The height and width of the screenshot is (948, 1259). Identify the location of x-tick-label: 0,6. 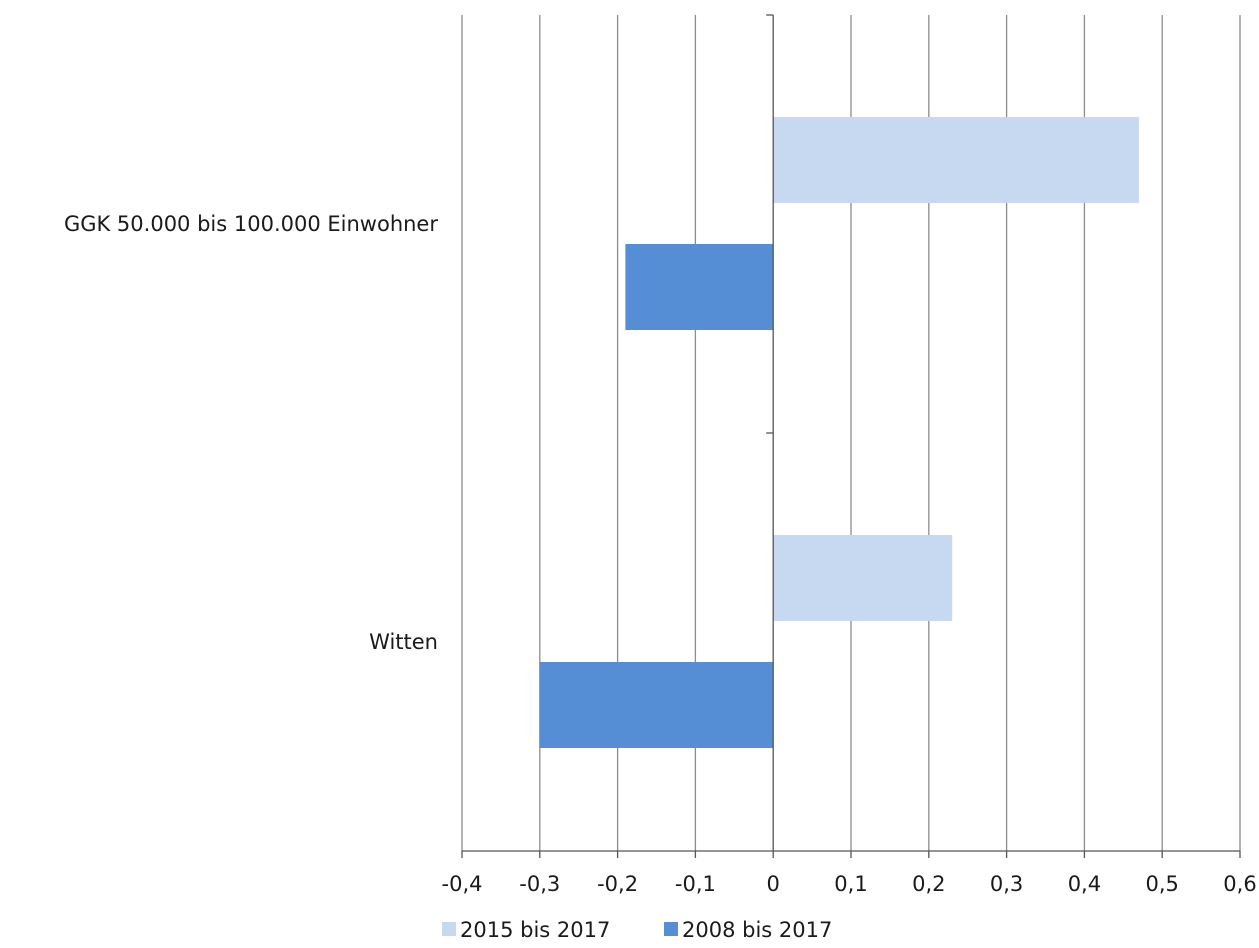
(1239, 884).